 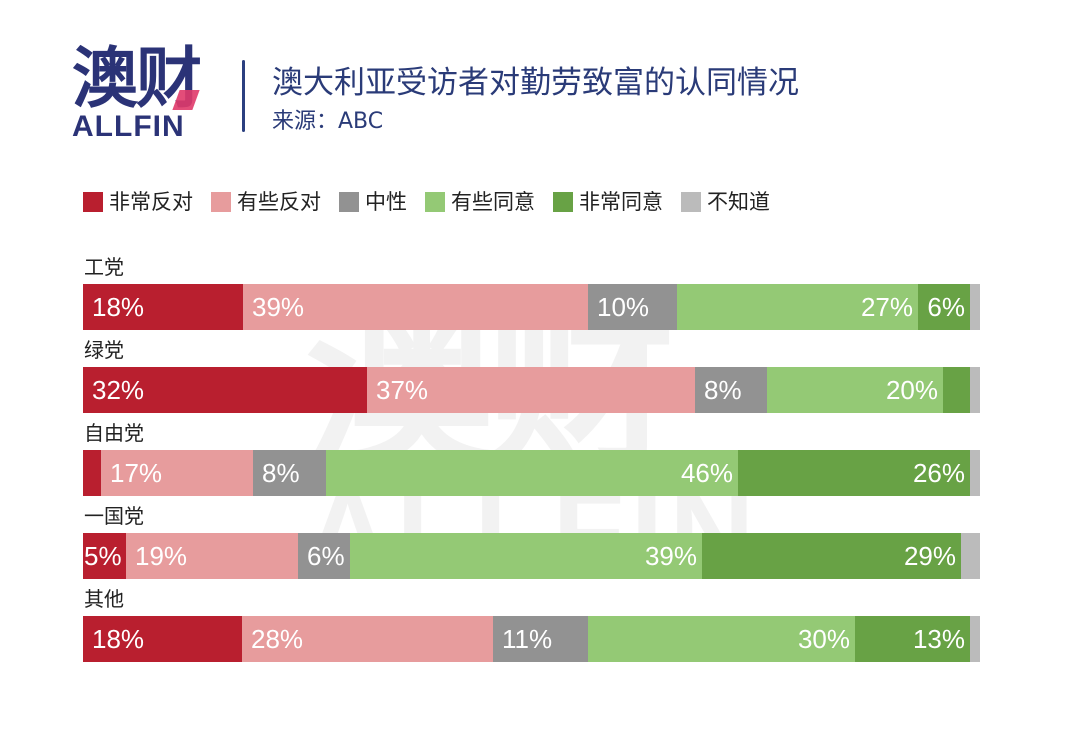 What do you see at coordinates (277, 639) in the screenshot?
I see `segment-value-label: 28%` at bounding box center [277, 639].